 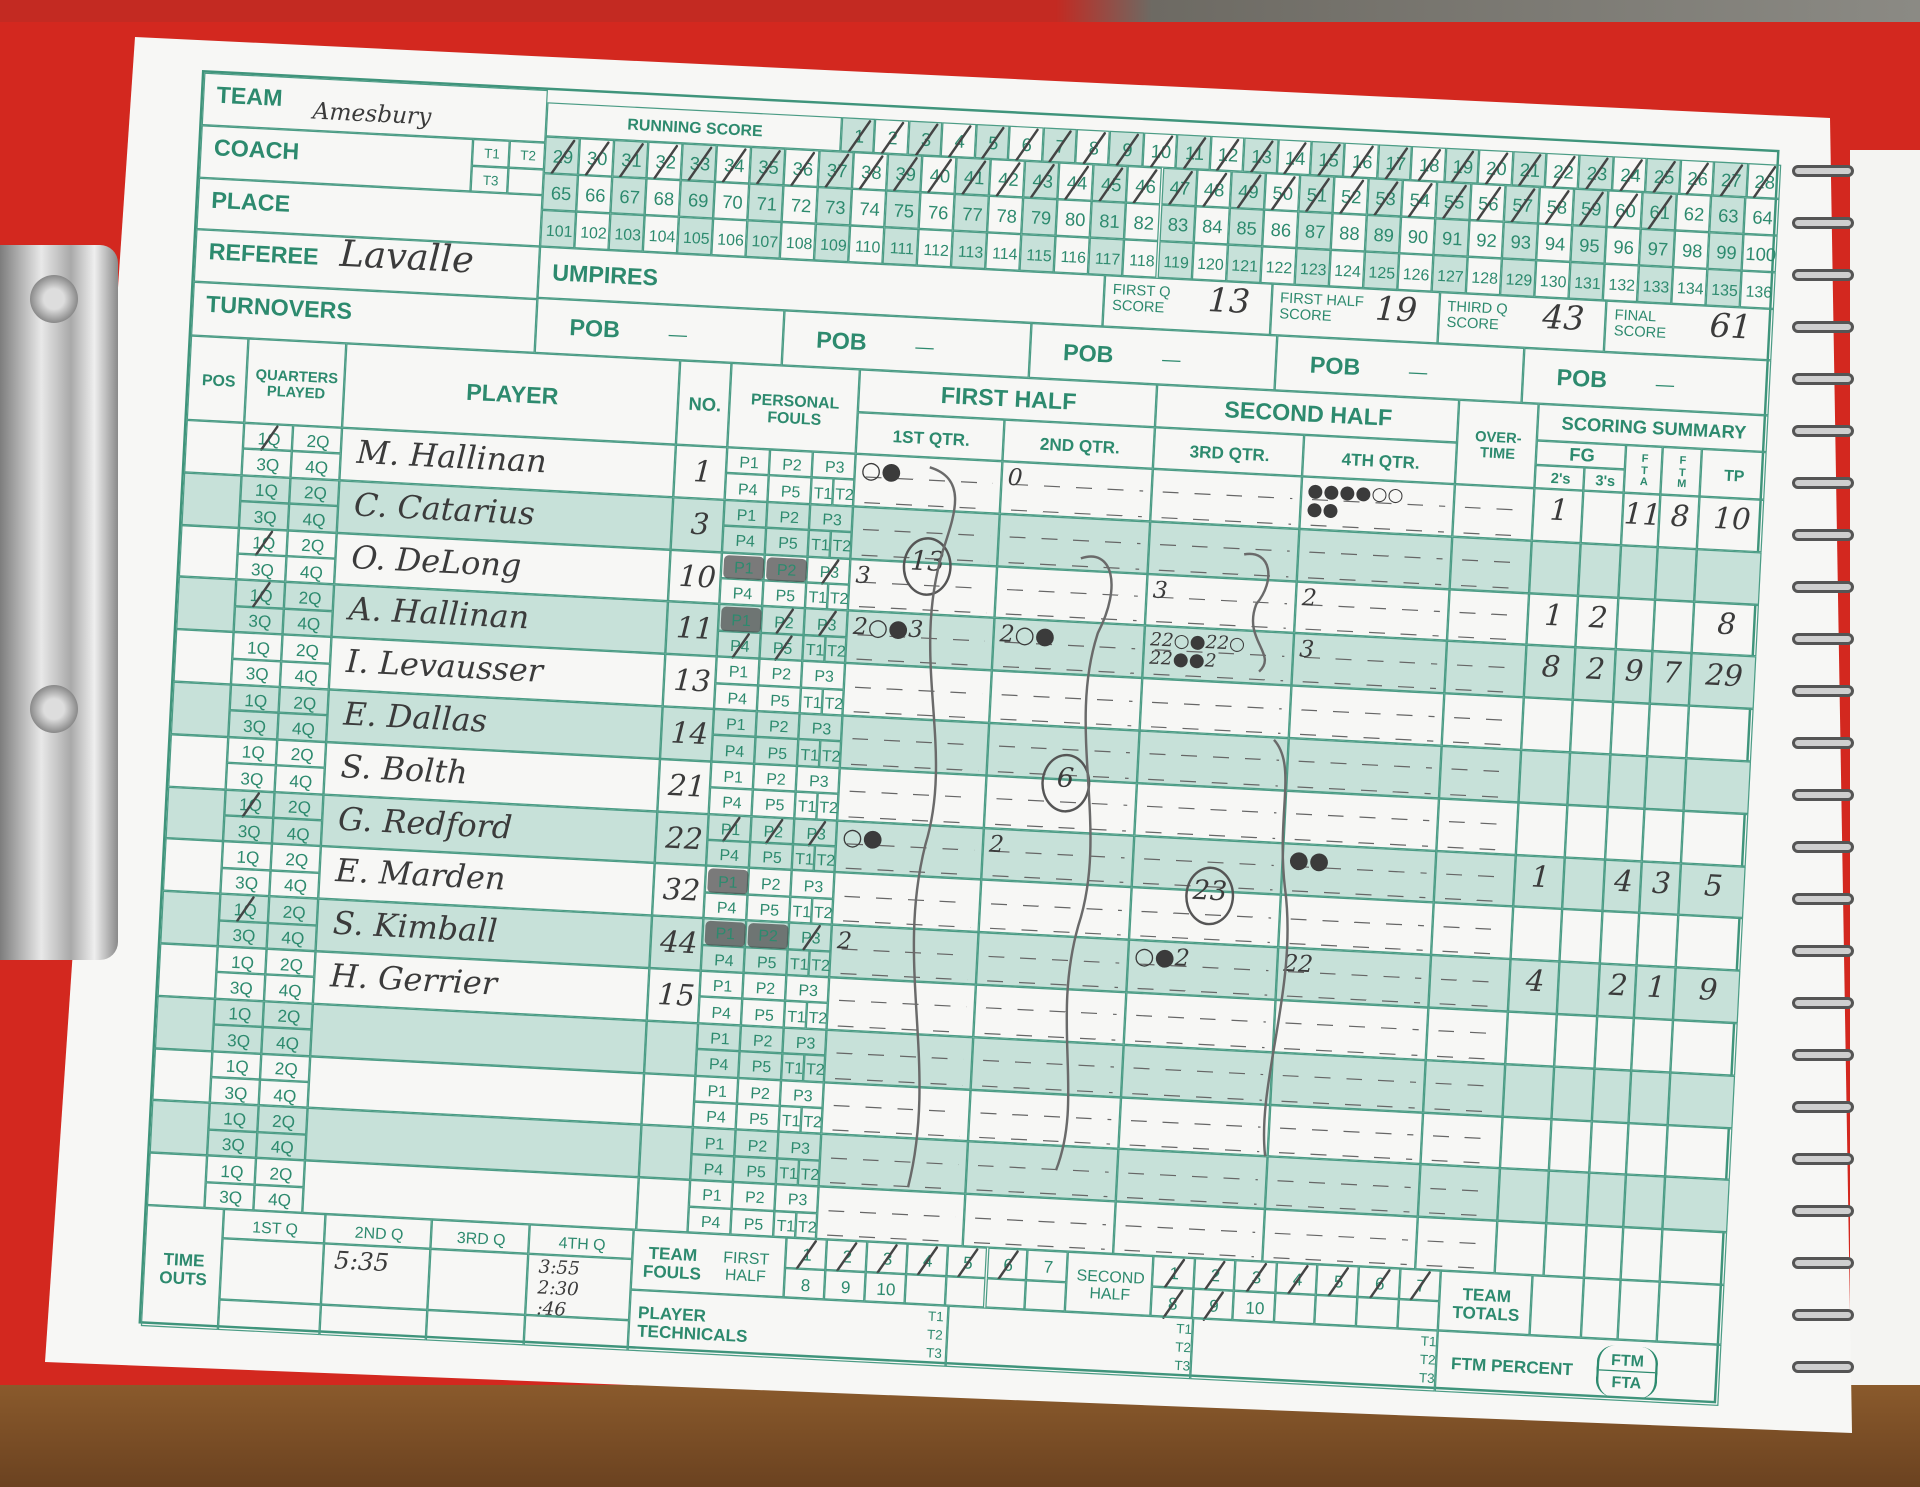 What do you see at coordinates (1337, 1280) in the screenshot?
I see `team-foul-cell: 5` at bounding box center [1337, 1280].